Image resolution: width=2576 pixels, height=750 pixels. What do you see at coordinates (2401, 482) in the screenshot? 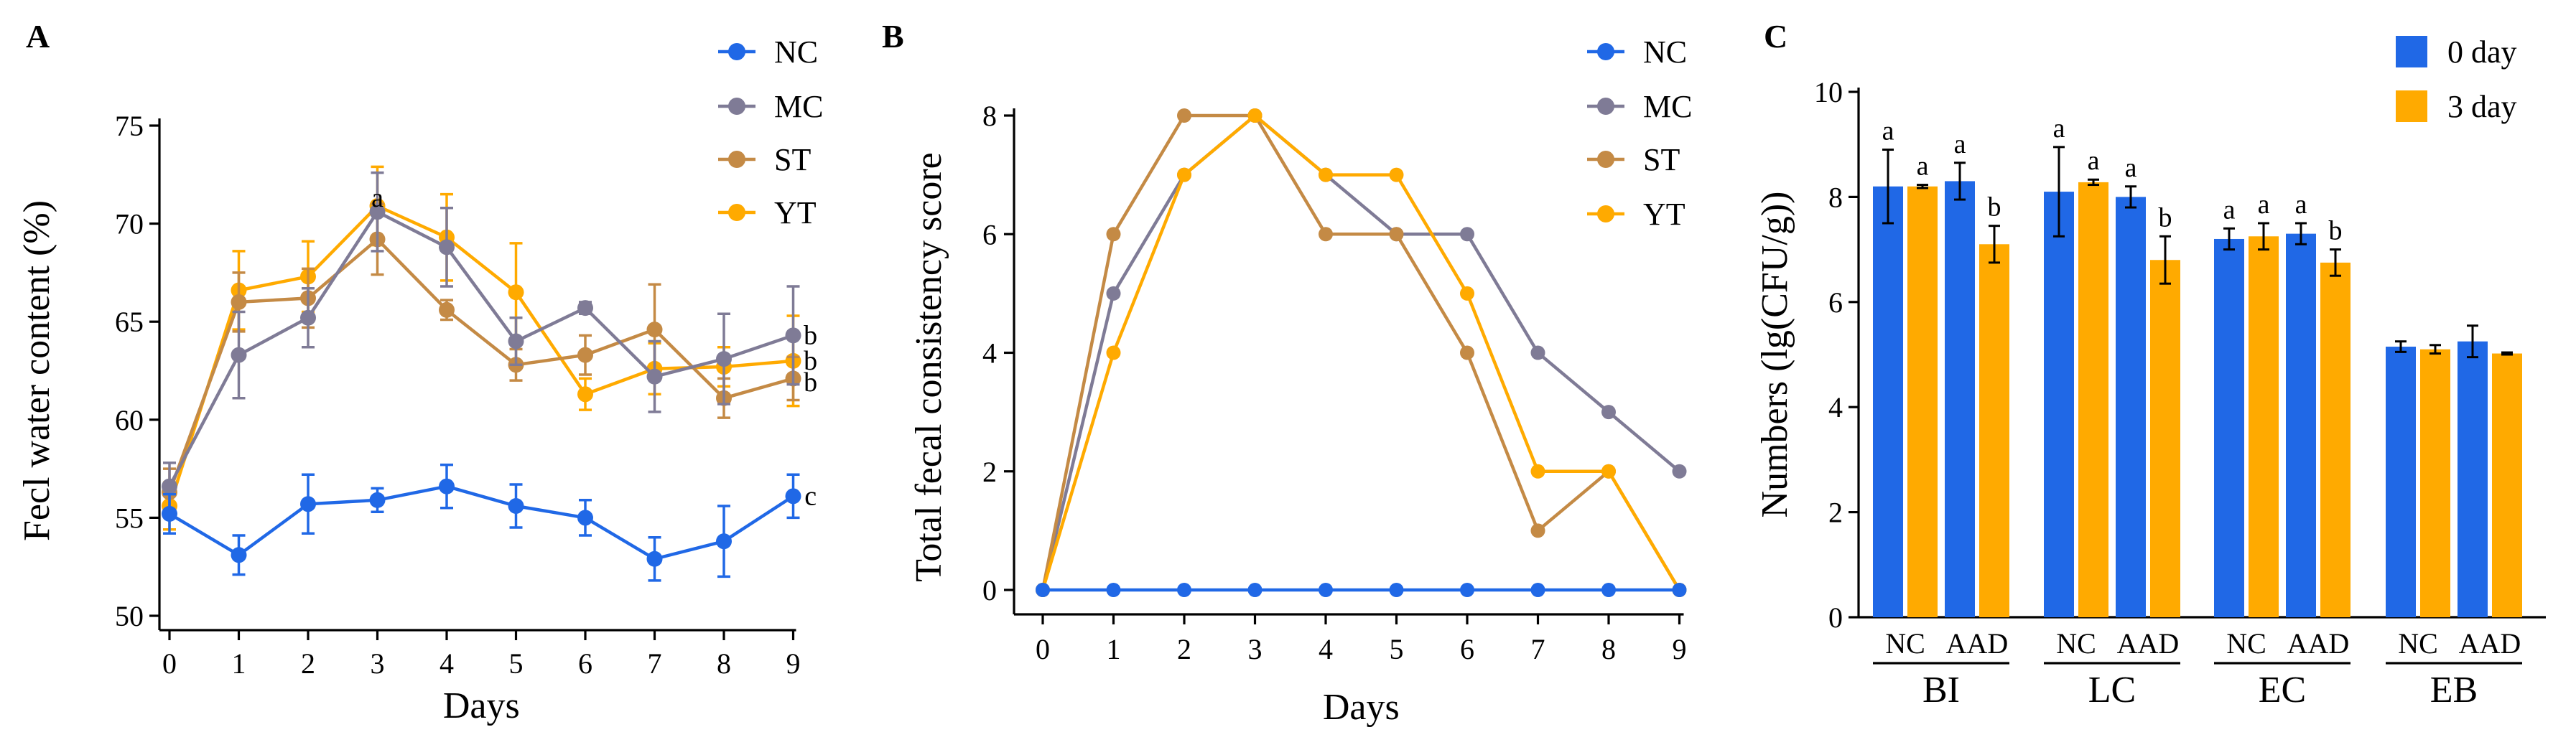
I see `bar-eb-nc-0day` at bounding box center [2401, 482].